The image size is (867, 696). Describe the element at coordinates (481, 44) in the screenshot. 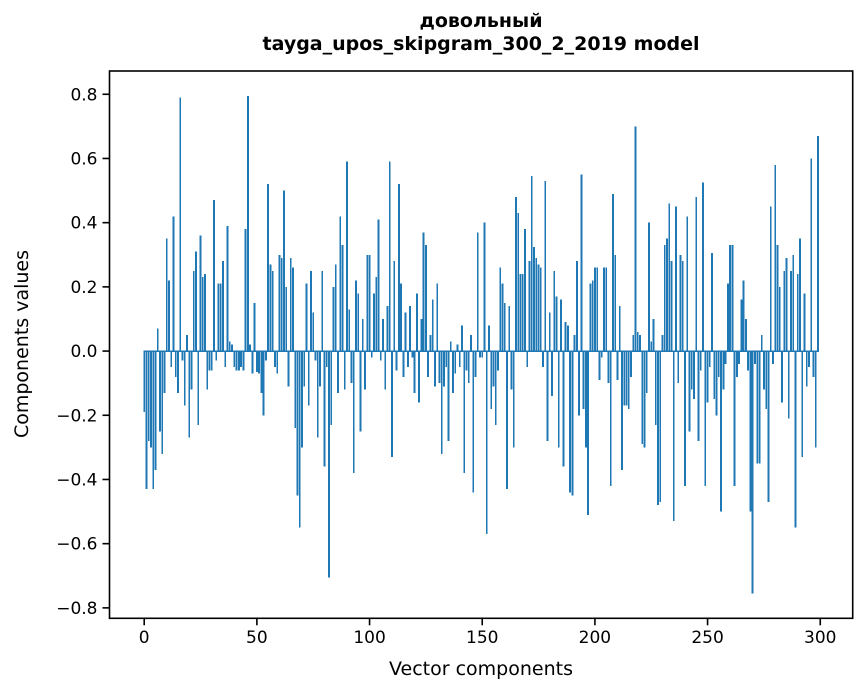

I see `chart-subtitle: tayga_upos_skipgram_300_2_2019 model` at that location.